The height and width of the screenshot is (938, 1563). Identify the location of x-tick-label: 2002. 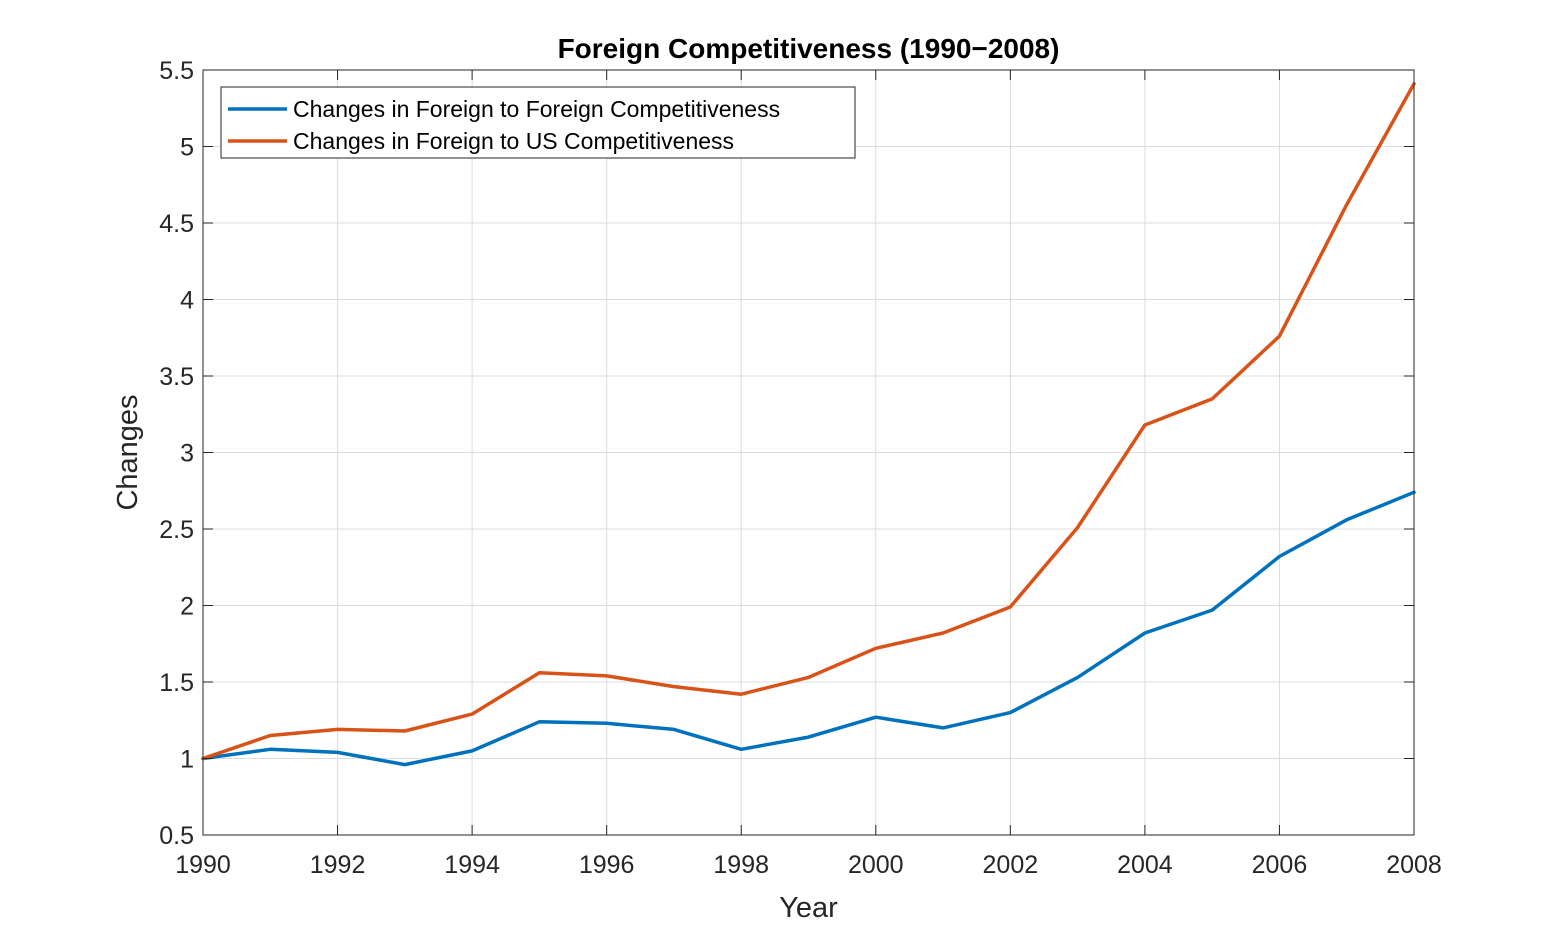
(1011, 865).